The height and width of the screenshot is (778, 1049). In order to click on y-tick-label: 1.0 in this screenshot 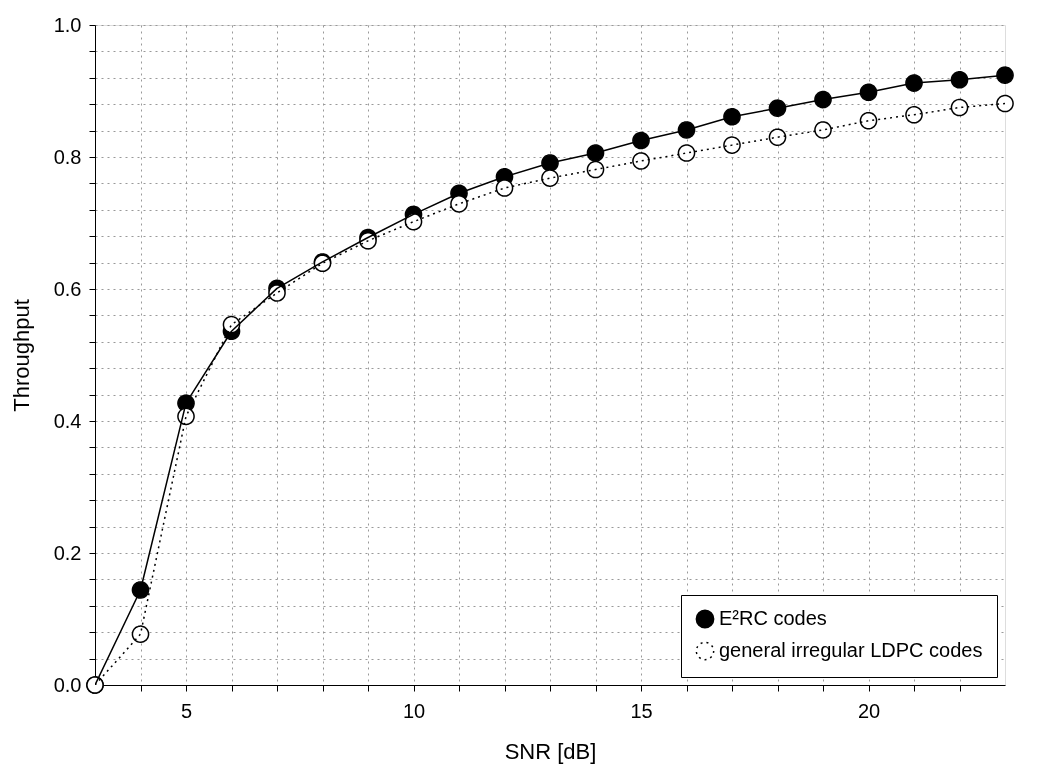, I will do `click(67, 24)`.